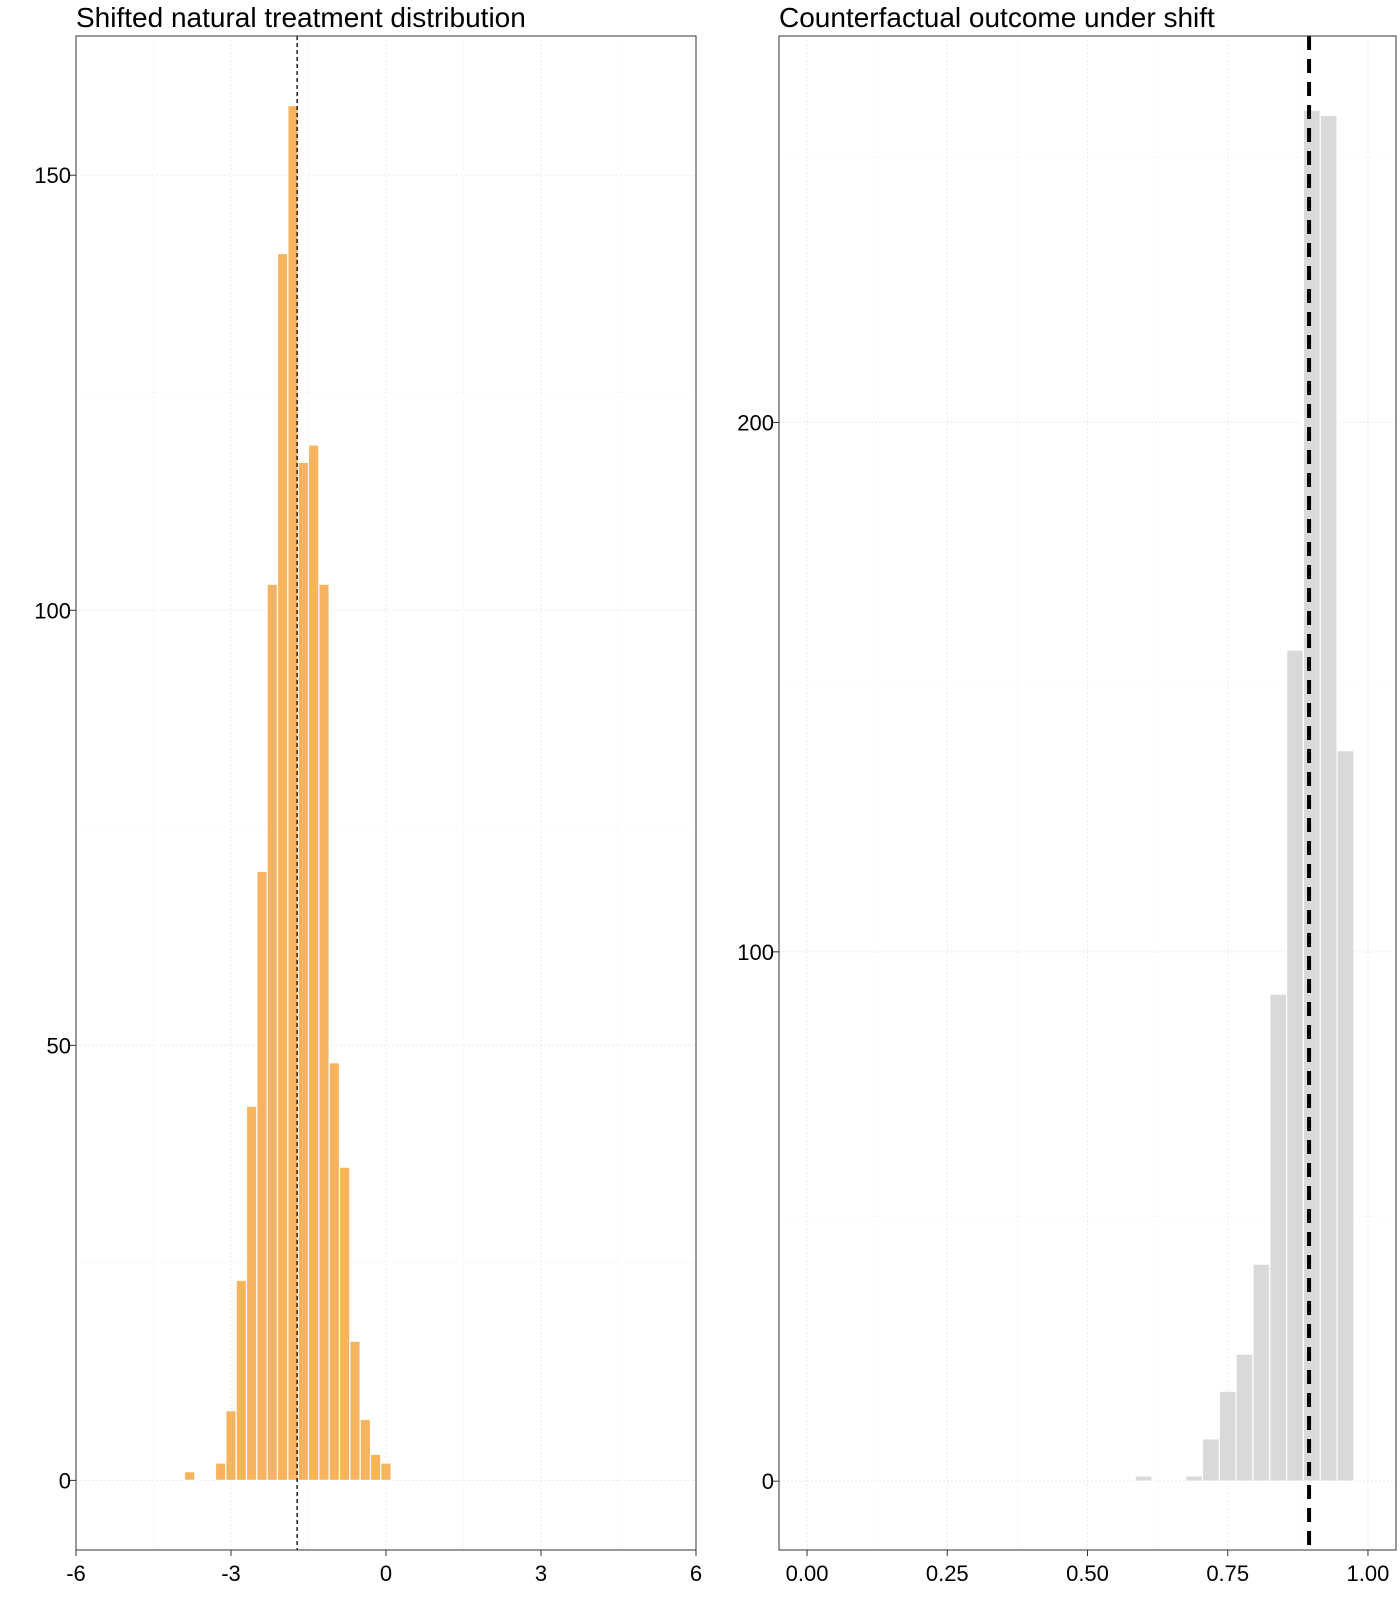 The image size is (1400, 1600). I want to click on treatment-y-tick-label: 150, so click(52, 175).